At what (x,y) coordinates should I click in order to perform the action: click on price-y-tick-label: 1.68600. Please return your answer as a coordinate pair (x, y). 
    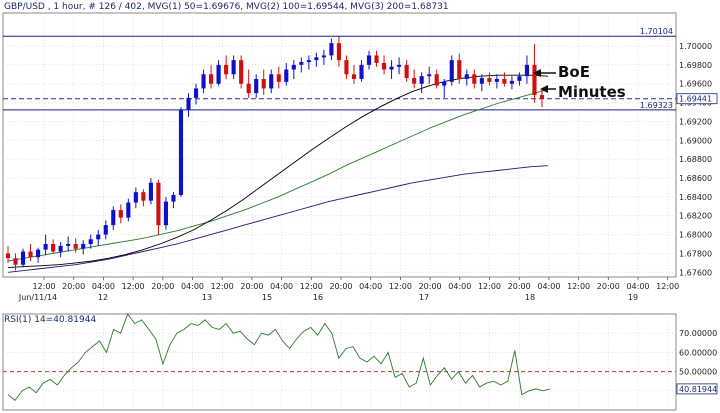
    Looking at the image, I should click on (695, 178).